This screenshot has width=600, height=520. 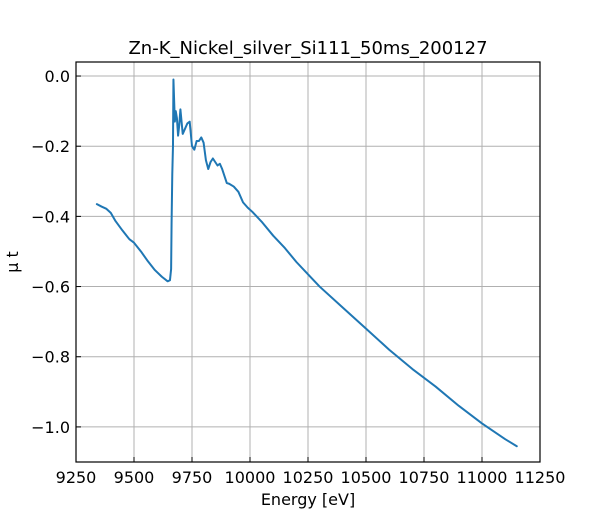 I want to click on x-tick-label: 10750, so click(x=424, y=477).